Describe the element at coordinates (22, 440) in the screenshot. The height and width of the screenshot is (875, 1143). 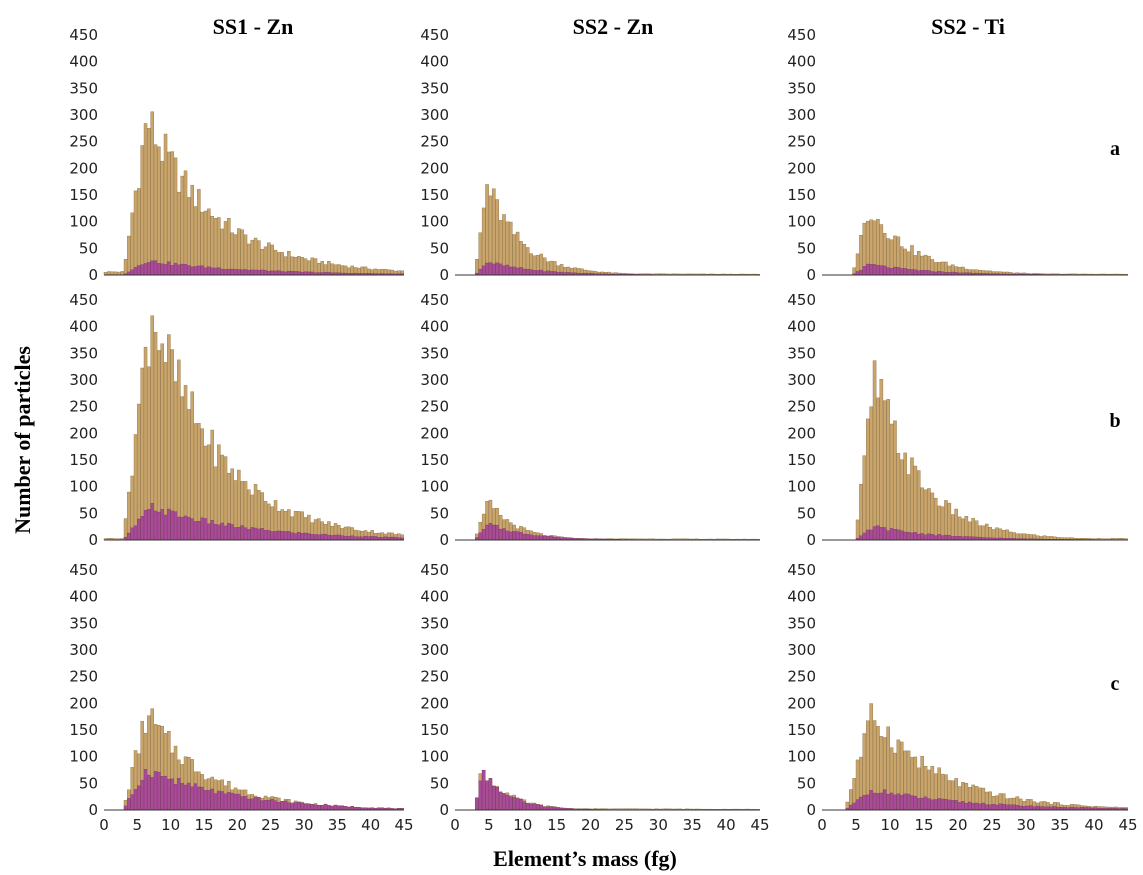
I see `y-axis-title: Number of particles` at that location.